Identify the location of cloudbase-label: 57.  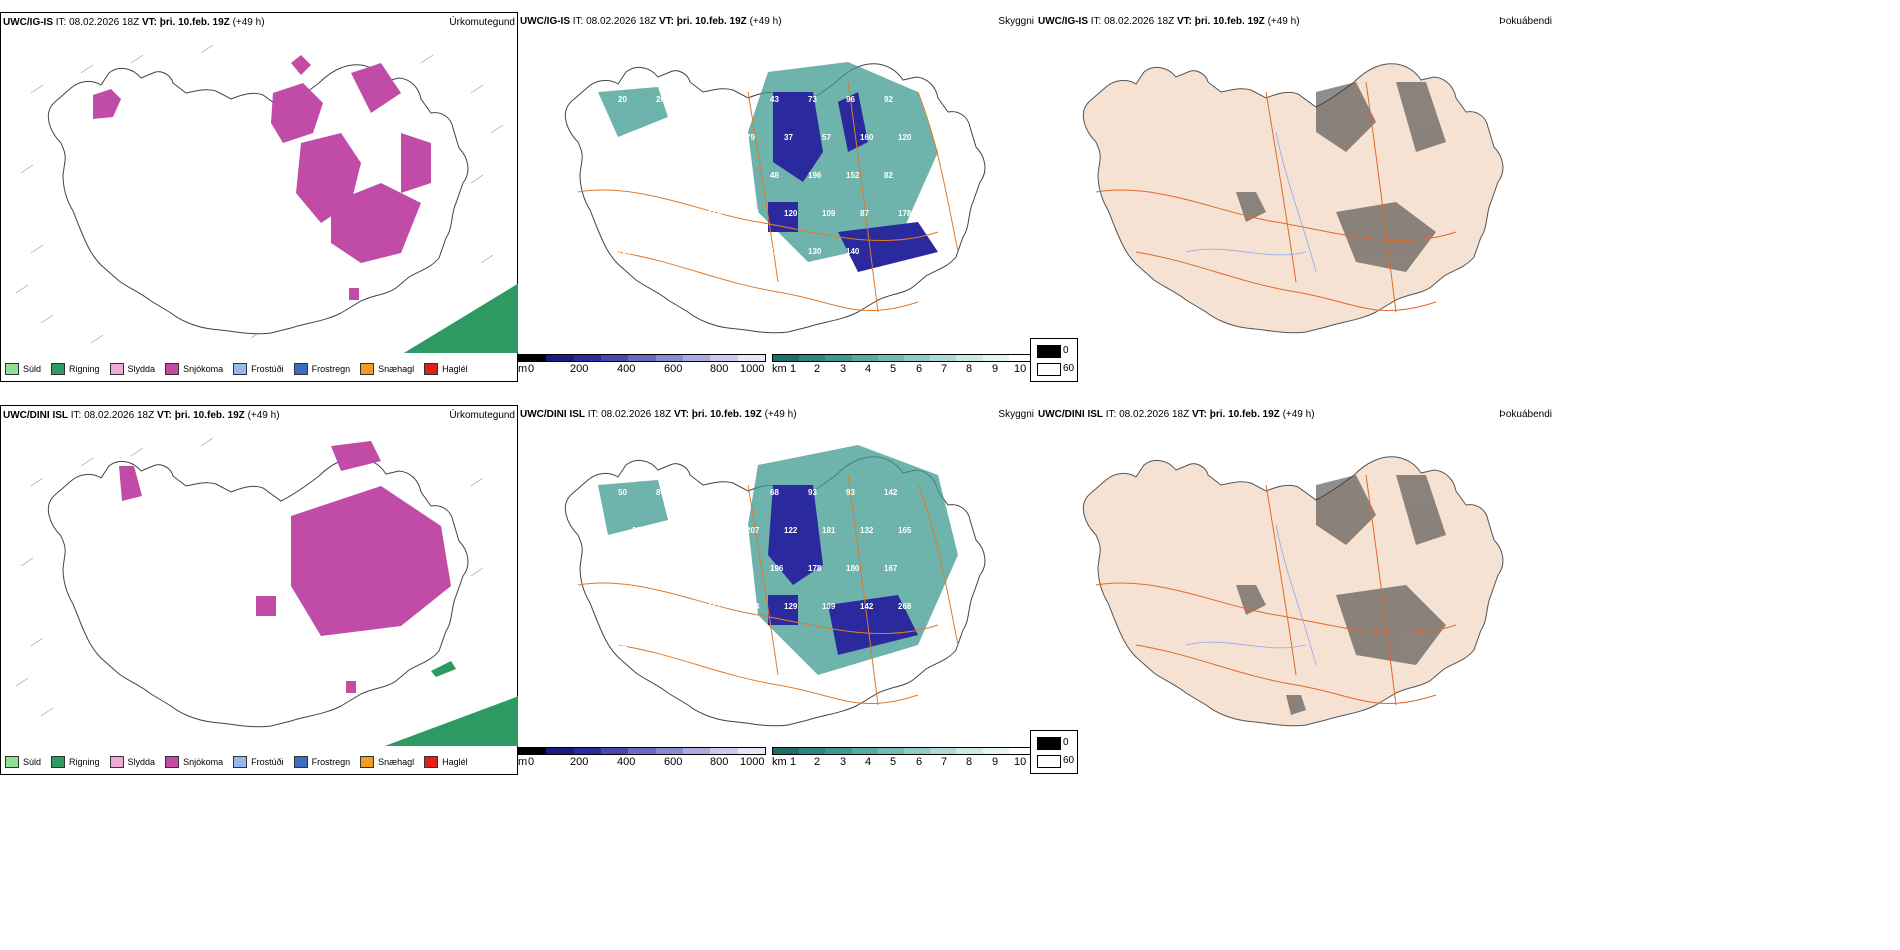
(826, 137).